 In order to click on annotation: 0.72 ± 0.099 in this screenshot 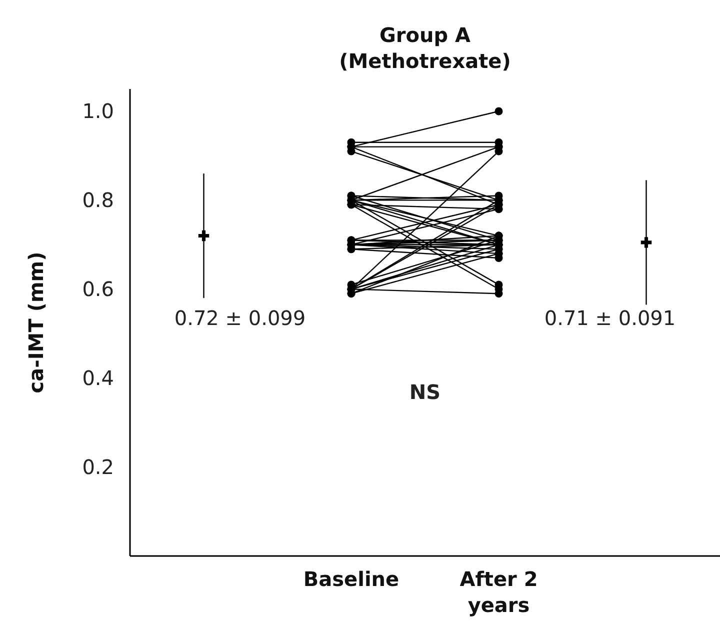, I will do `click(240, 318)`.